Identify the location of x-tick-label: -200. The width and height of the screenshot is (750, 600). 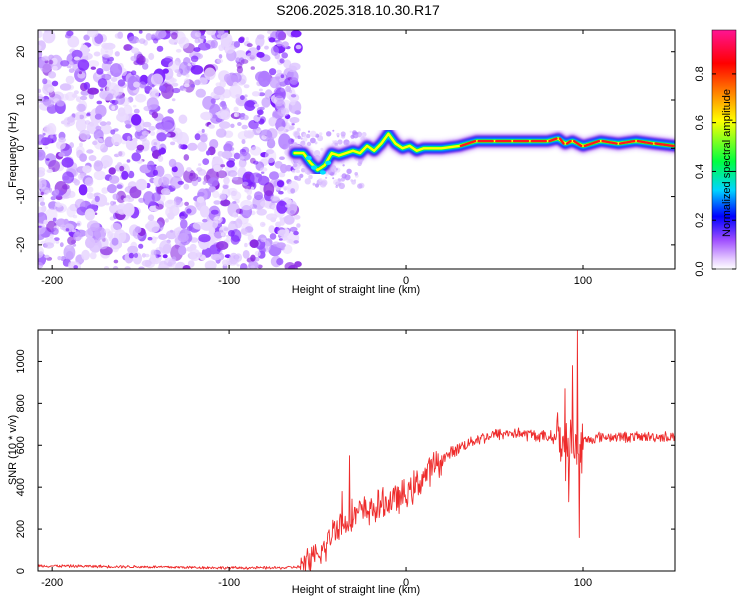
(52, 281).